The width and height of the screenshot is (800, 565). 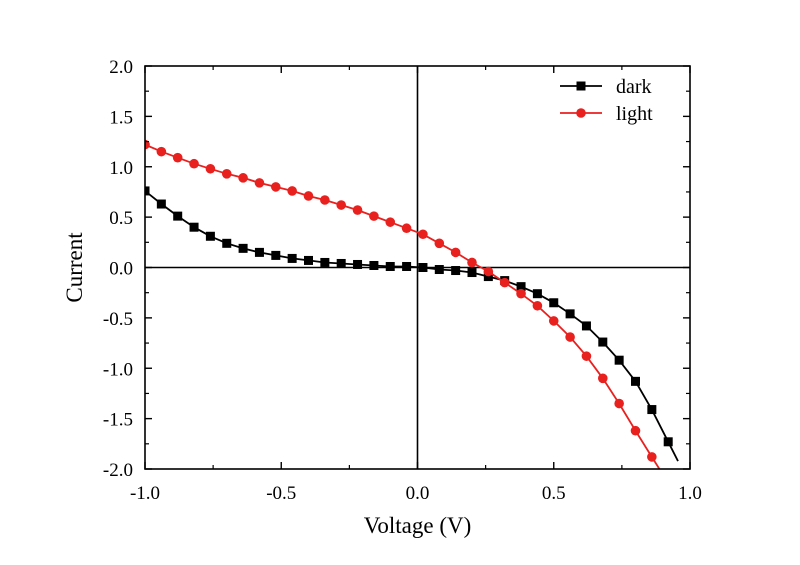 What do you see at coordinates (121, 218) in the screenshot?
I see `y-tick-label: 0.5` at bounding box center [121, 218].